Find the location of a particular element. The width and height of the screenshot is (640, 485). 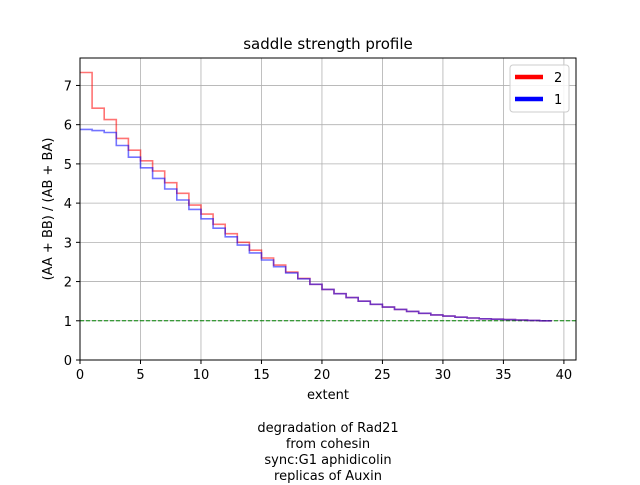

x-tick-label: 15 is located at coordinates (261, 375).